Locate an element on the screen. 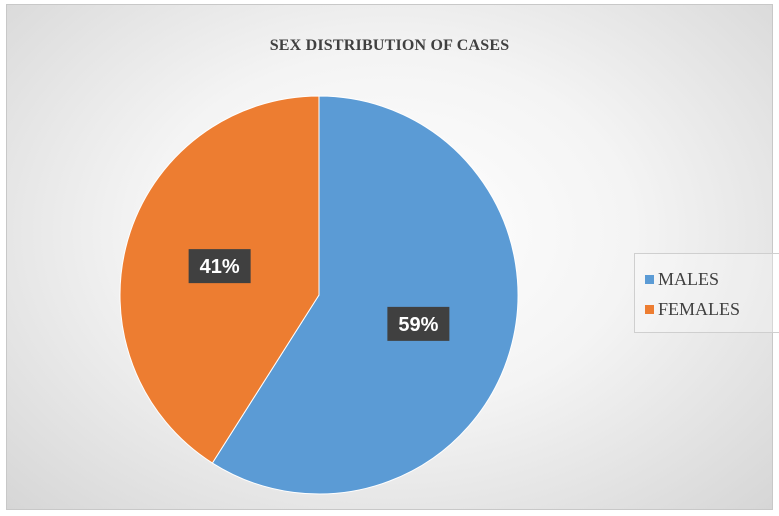  legend-item-females: FEMALES is located at coordinates (712, 309).